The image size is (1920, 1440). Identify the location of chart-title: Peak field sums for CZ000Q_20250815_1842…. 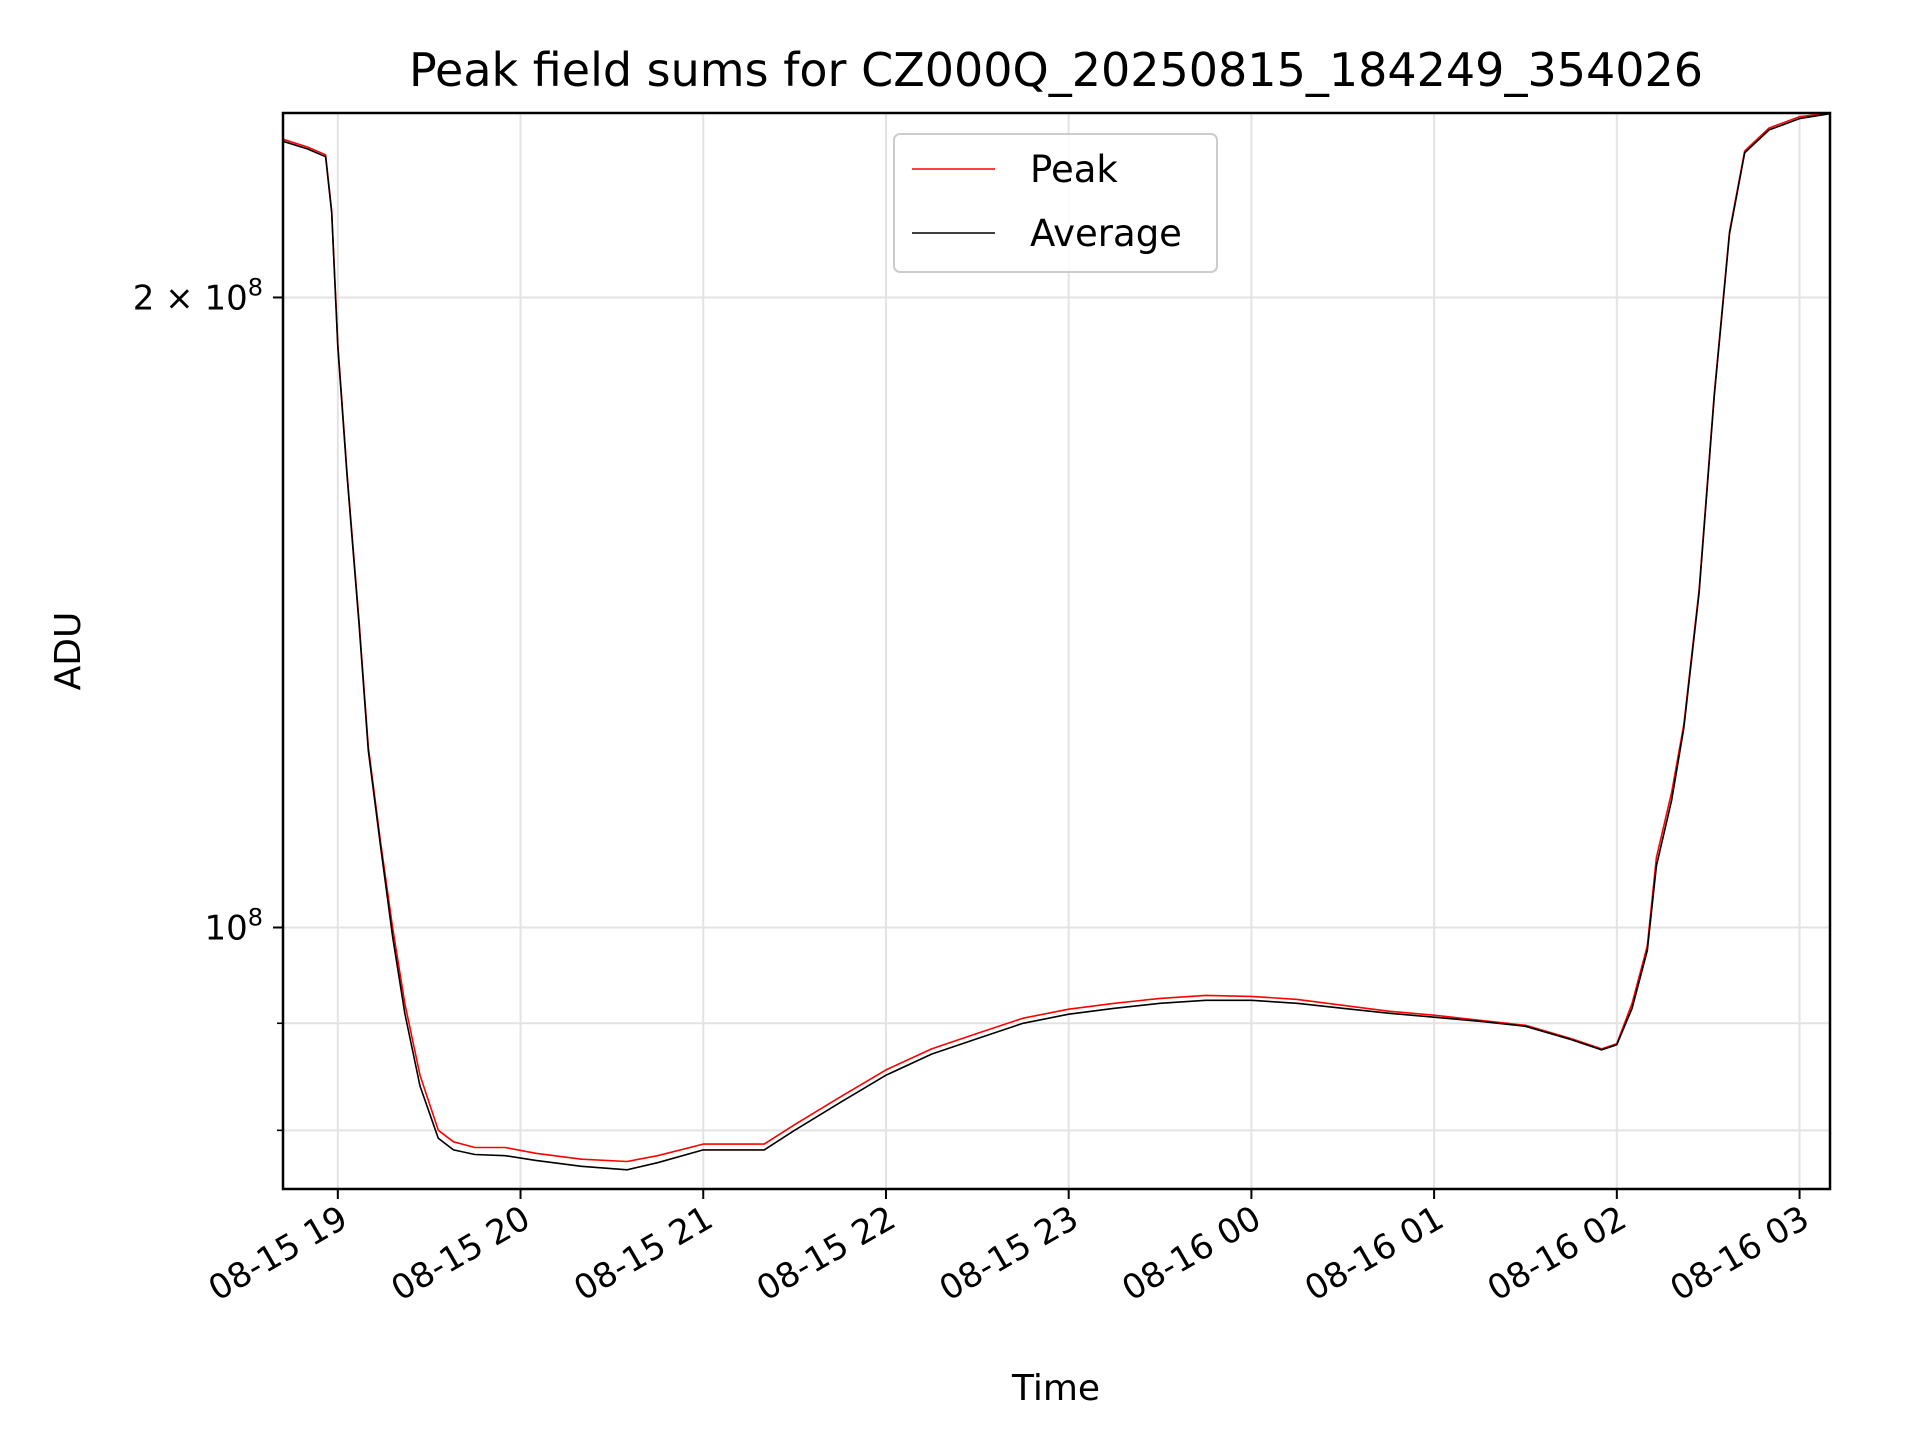
(1056, 70).